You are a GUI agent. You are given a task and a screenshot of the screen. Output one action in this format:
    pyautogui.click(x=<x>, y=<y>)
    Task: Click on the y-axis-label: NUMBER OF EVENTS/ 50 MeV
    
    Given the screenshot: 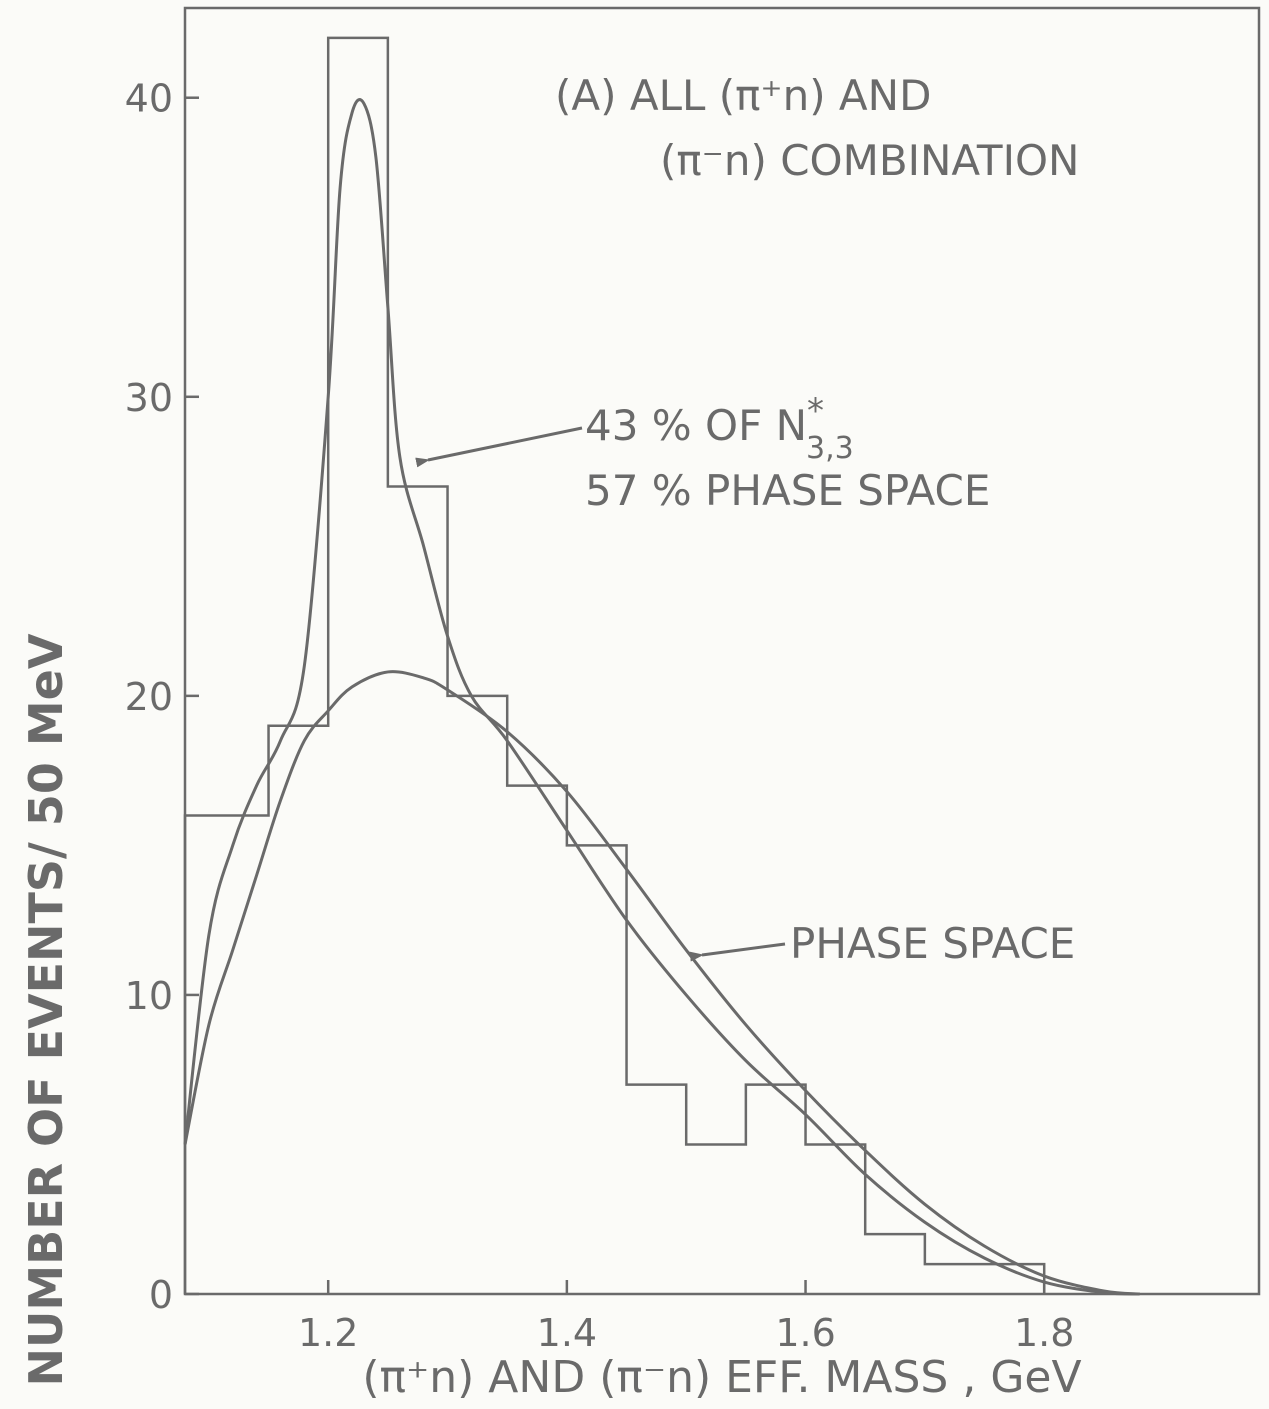 What is the action you would take?
    pyautogui.click(x=46, y=1009)
    